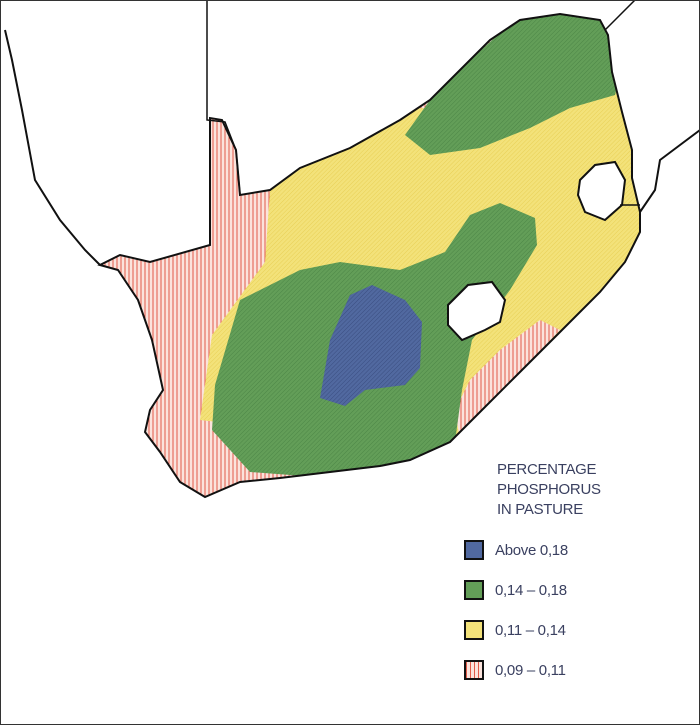  What do you see at coordinates (620, 15) in the screenshot?
I see `zimbabwe-border` at bounding box center [620, 15].